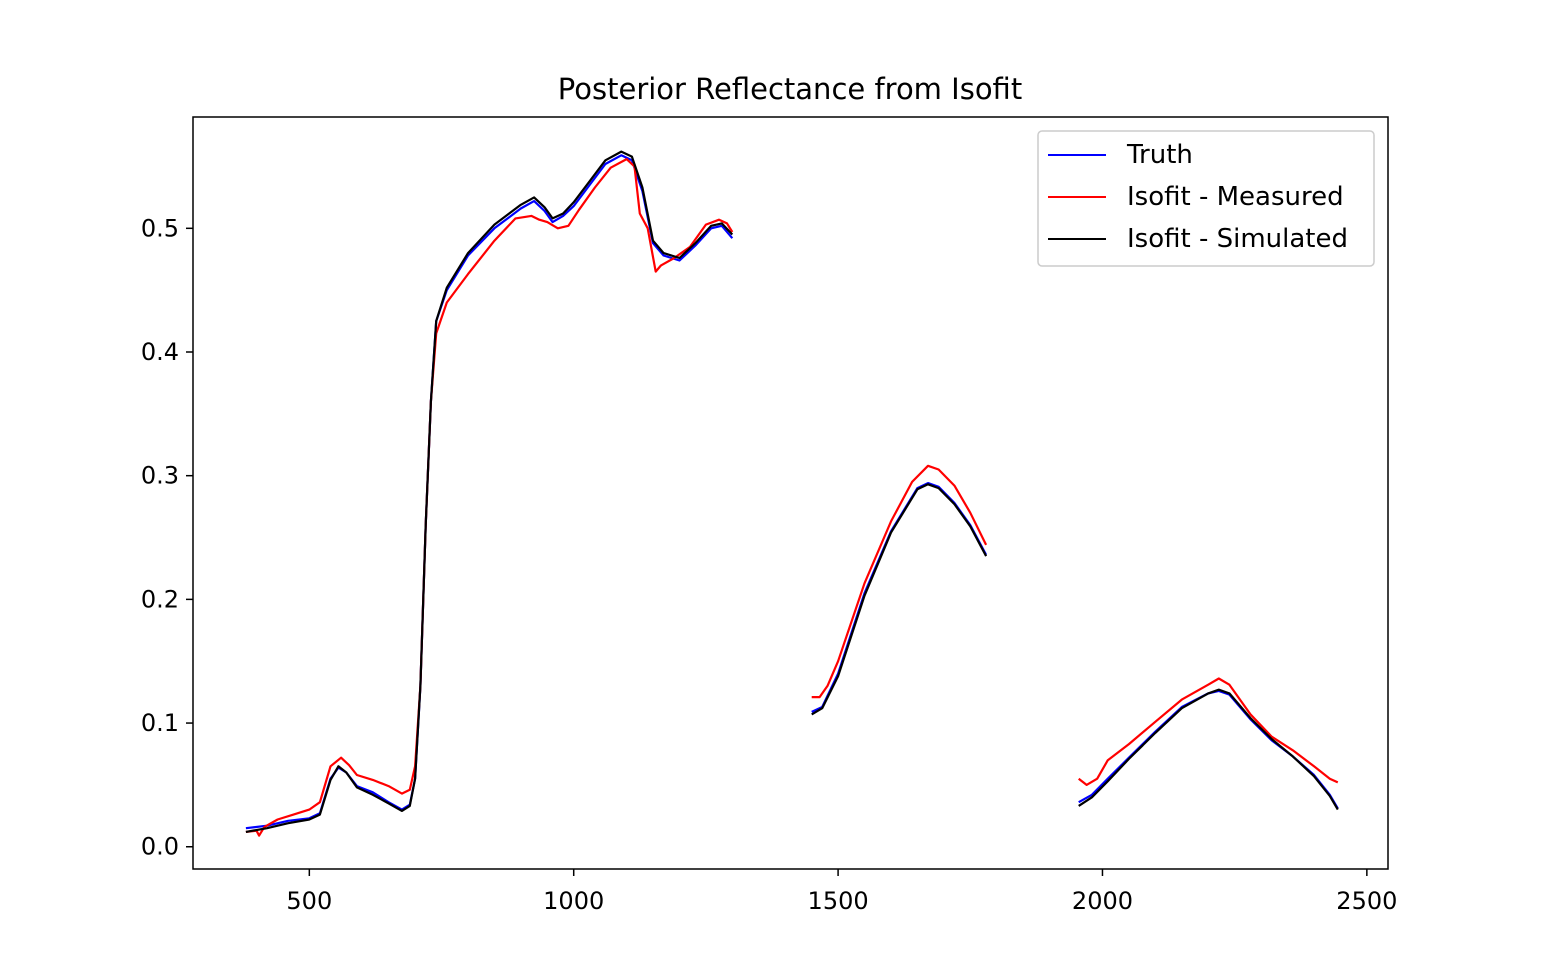 Image resolution: width=1542 pixels, height=976 pixels. Describe the element at coordinates (838, 901) in the screenshot. I see `x-tick-label: 1500` at that location.